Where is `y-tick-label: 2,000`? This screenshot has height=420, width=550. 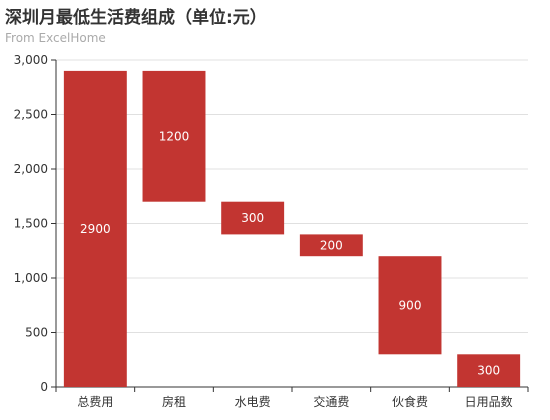 y-tick-label: 2,000 is located at coordinates (31, 169).